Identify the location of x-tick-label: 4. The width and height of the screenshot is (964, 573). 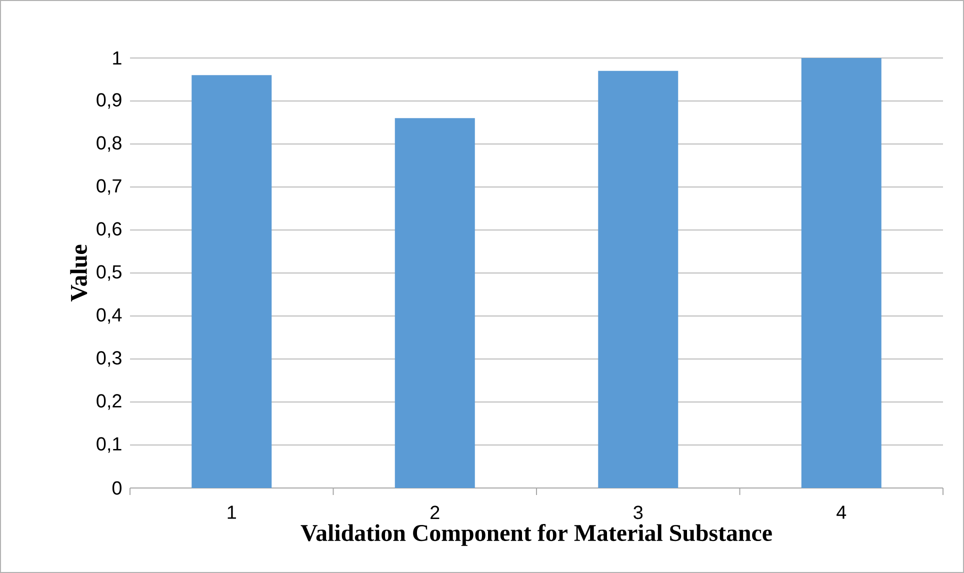
(841, 512).